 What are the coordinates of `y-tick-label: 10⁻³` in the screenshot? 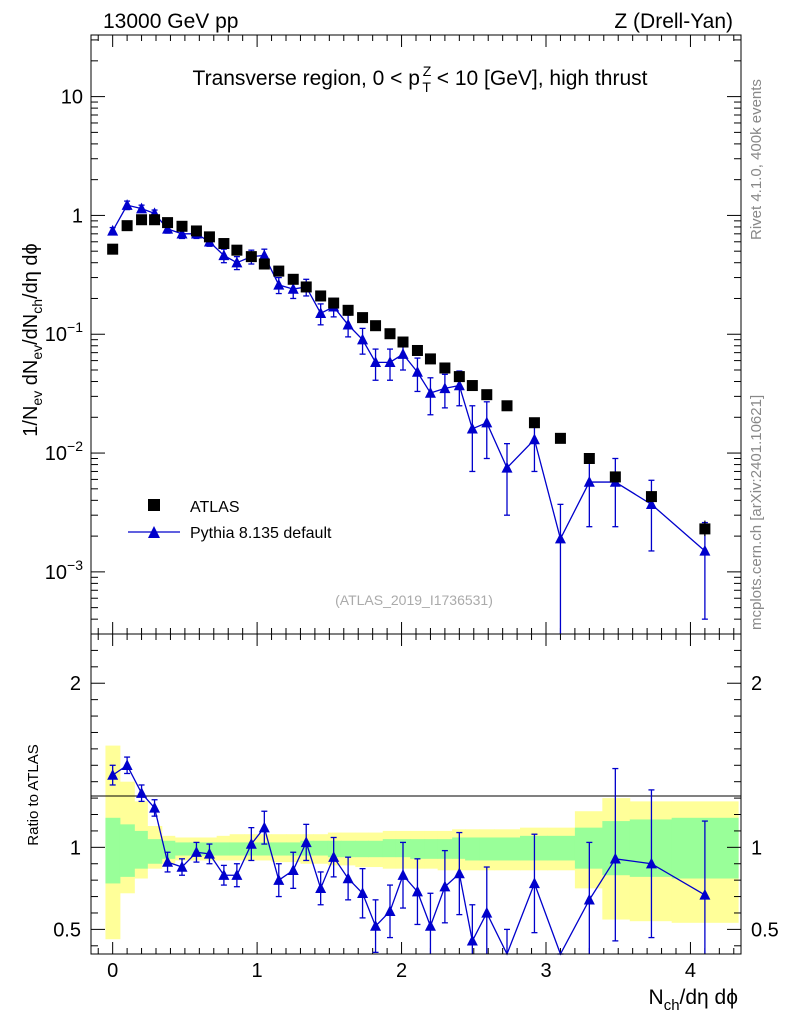 It's located at (64, 570).